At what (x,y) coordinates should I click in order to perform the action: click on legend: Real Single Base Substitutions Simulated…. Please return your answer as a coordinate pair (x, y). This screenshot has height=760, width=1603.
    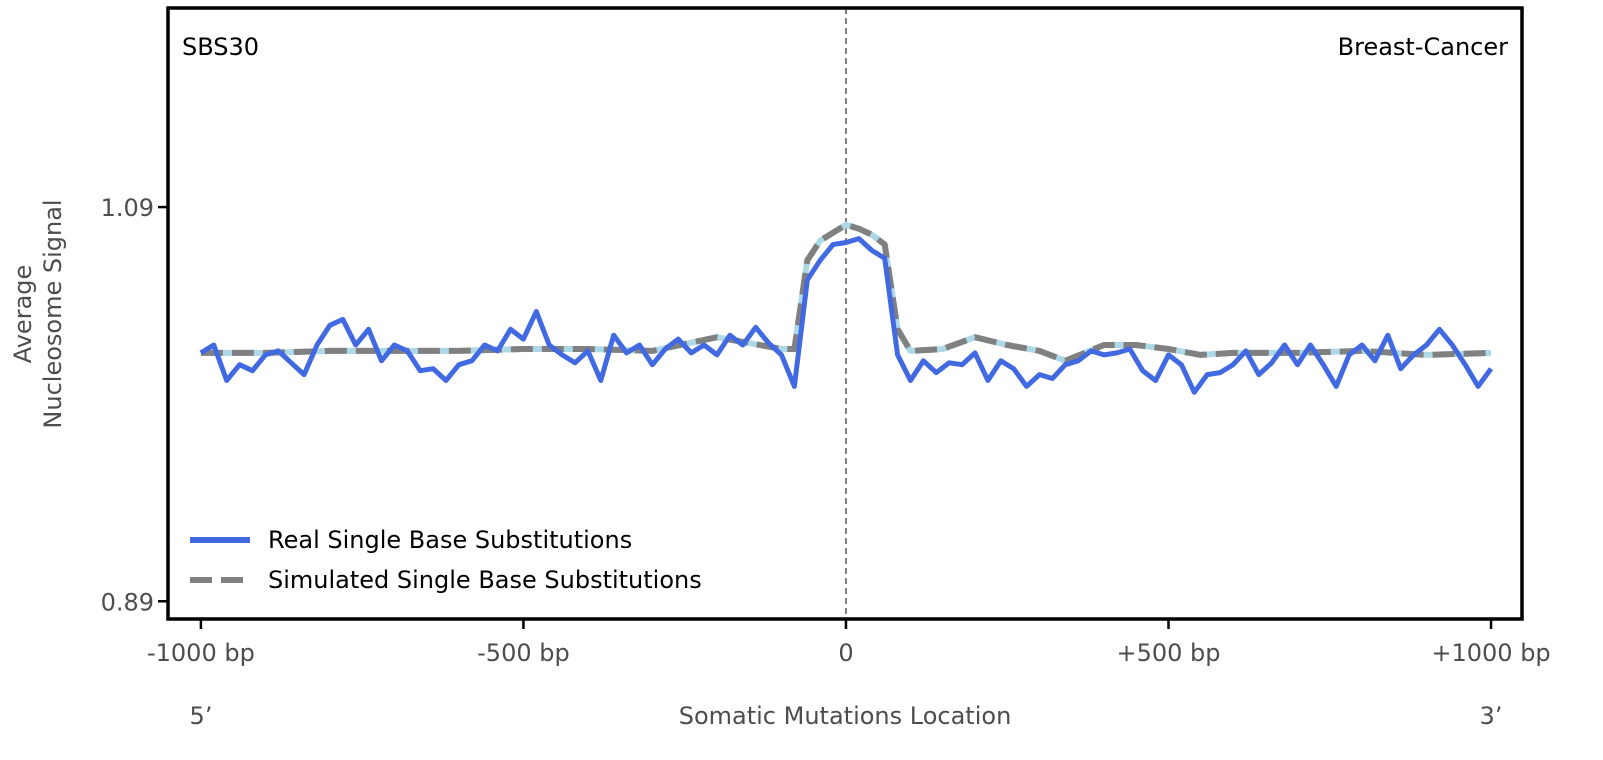
    Looking at the image, I should click on (446, 560).